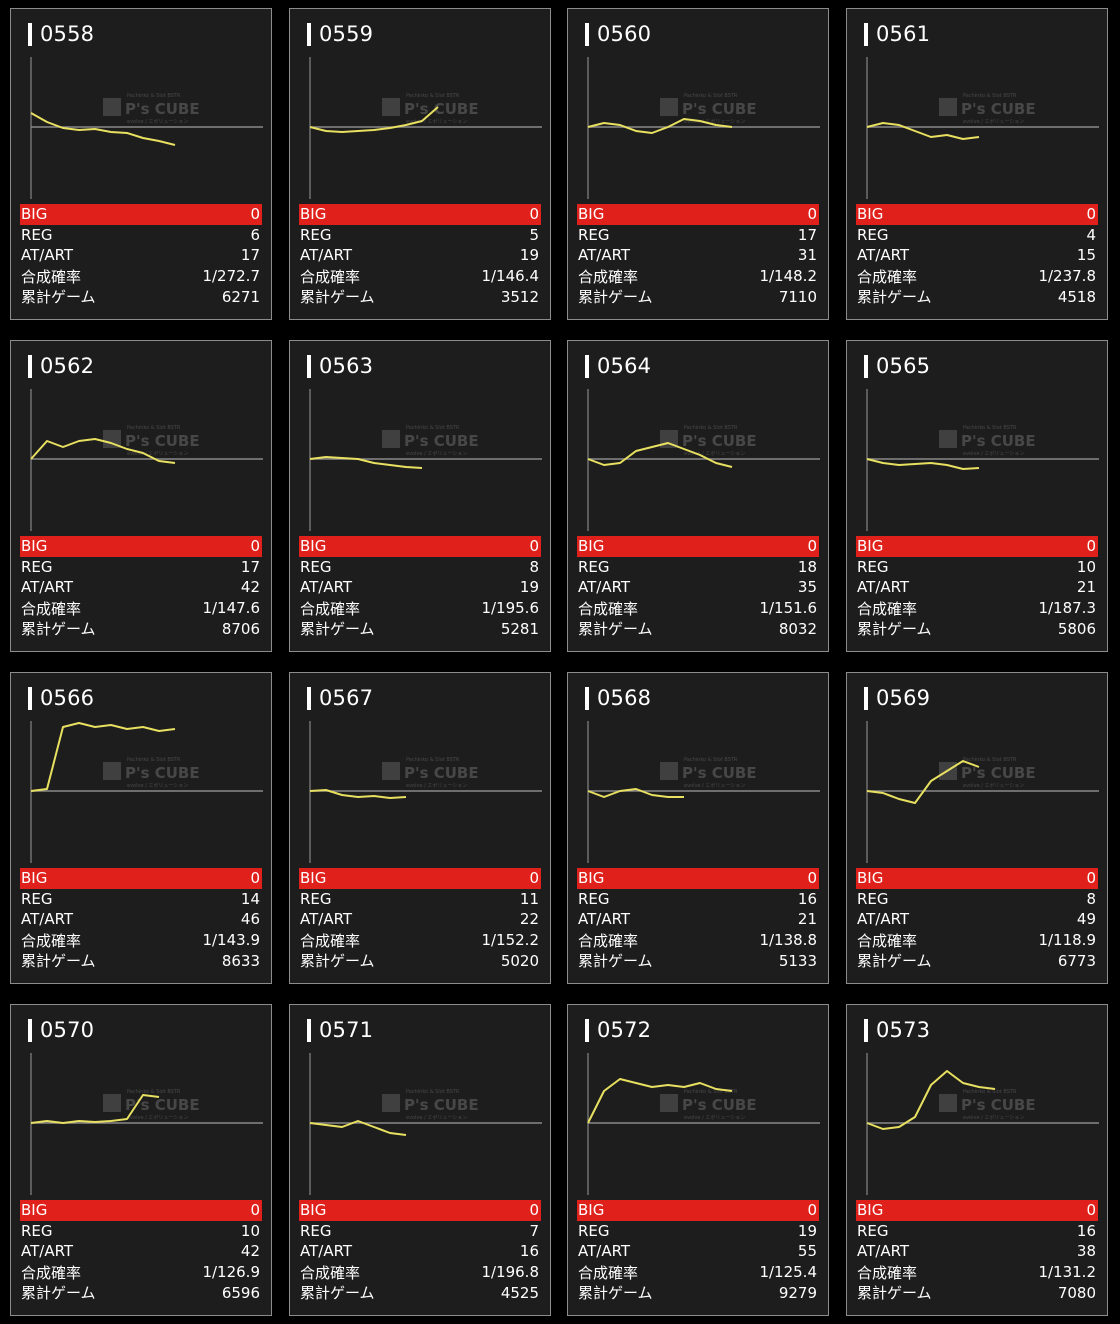 This screenshot has width=1120, height=1324. Describe the element at coordinates (1067, 276) in the screenshot. I see `stat-value: 1/237.8` at that location.